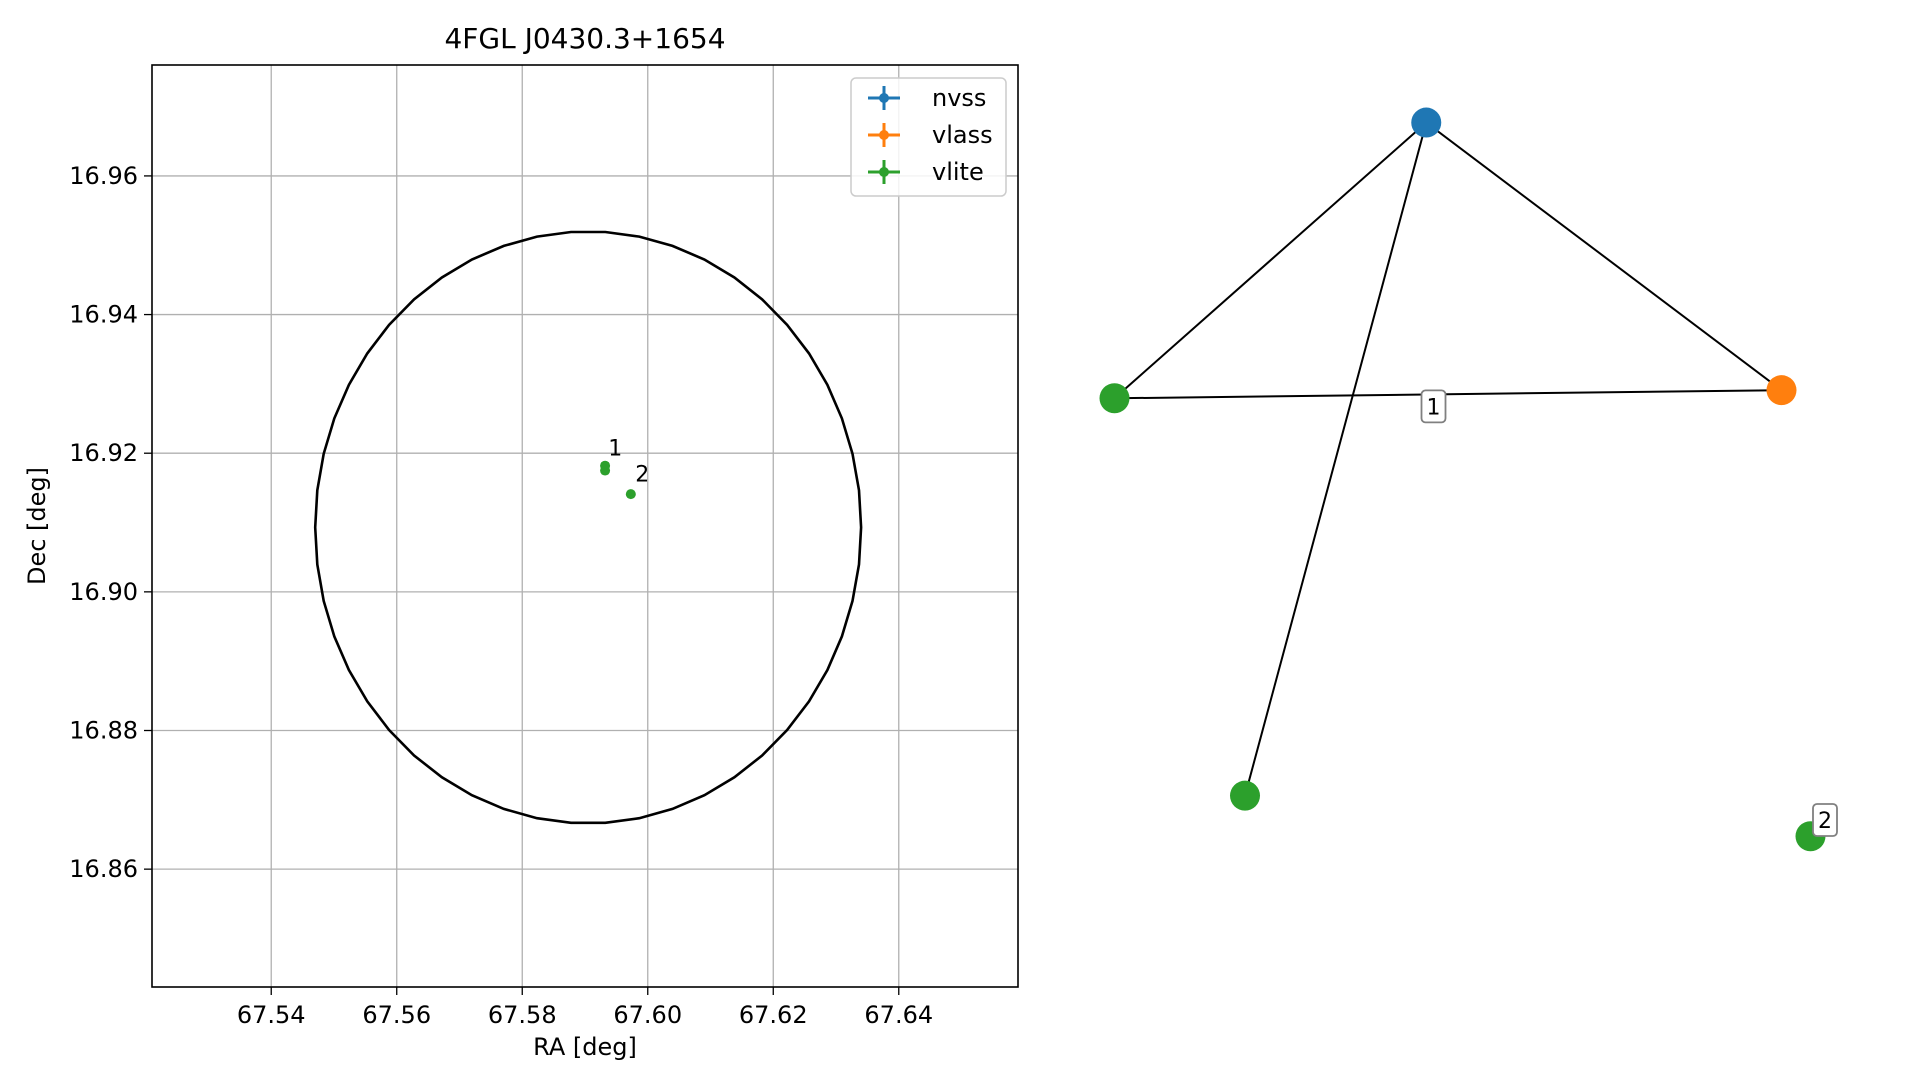  Describe the element at coordinates (958, 172) in the screenshot. I see `legend-label-vlite: vlite` at that location.